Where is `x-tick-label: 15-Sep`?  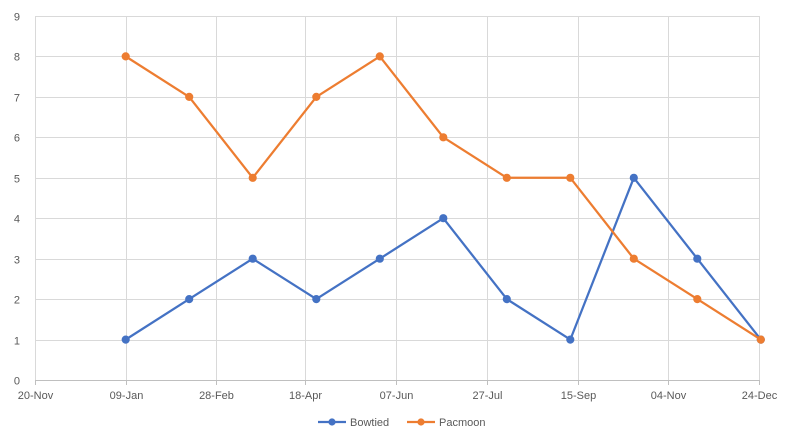
x-tick-label: 15-Sep is located at coordinates (578, 396).